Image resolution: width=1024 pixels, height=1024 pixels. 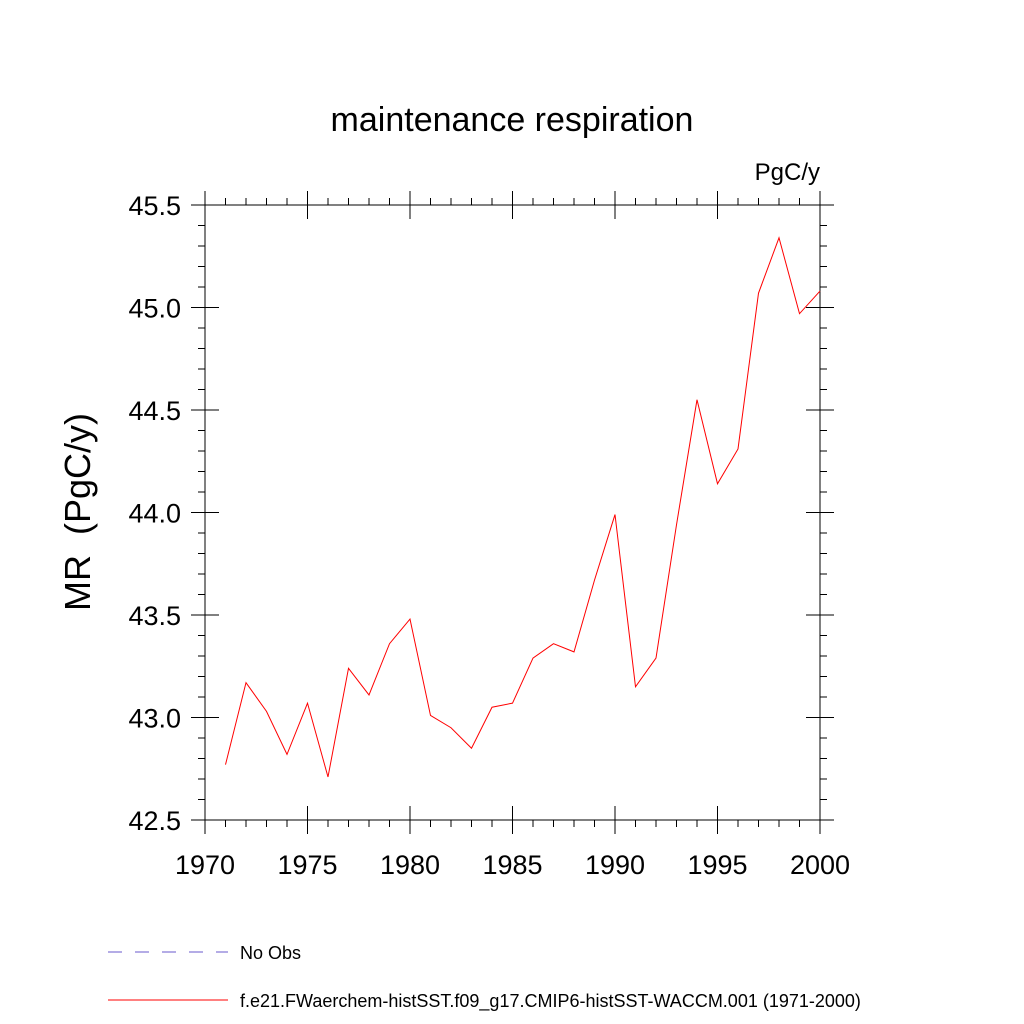 I want to click on y-tick-label: 43.5, so click(x=154, y=616).